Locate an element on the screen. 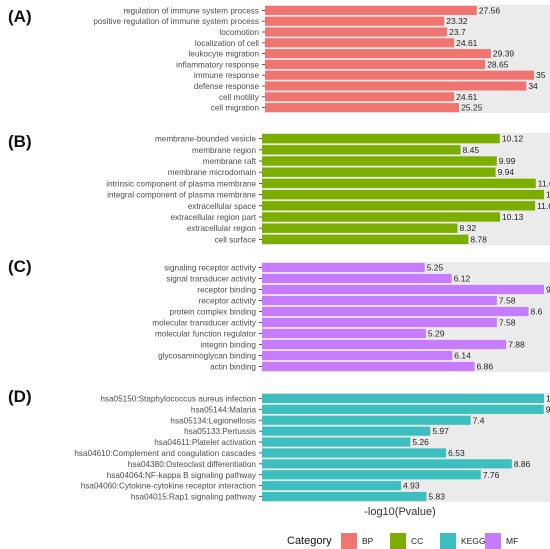 The image size is (550, 549). value-label: 25.25 is located at coordinates (472, 108).